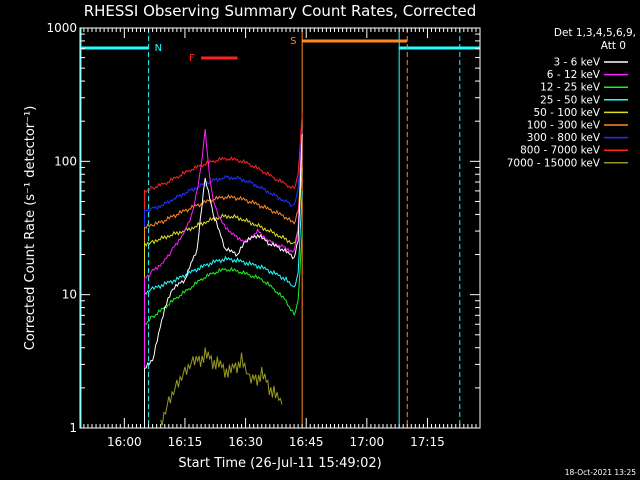 This screenshot has width=640, height=480. Describe the element at coordinates (564, 138) in the screenshot. I see `legend-label: 300 - 800 keV` at that location.